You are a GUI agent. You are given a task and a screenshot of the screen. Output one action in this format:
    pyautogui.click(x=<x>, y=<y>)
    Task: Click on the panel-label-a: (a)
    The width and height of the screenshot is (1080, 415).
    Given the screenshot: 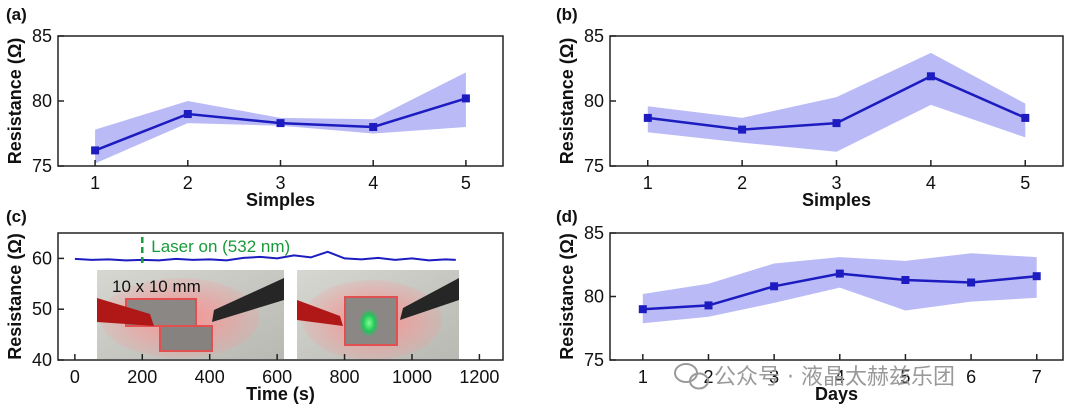 What is the action you would take?
    pyautogui.click(x=16, y=14)
    